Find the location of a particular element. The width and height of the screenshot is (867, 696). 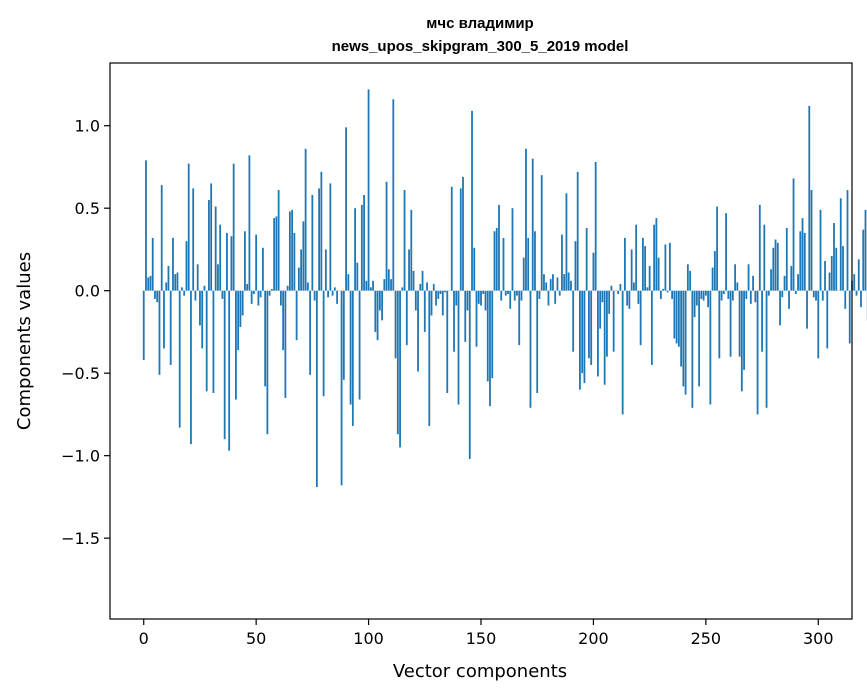

x-tick-label: 0 is located at coordinates (144, 638).